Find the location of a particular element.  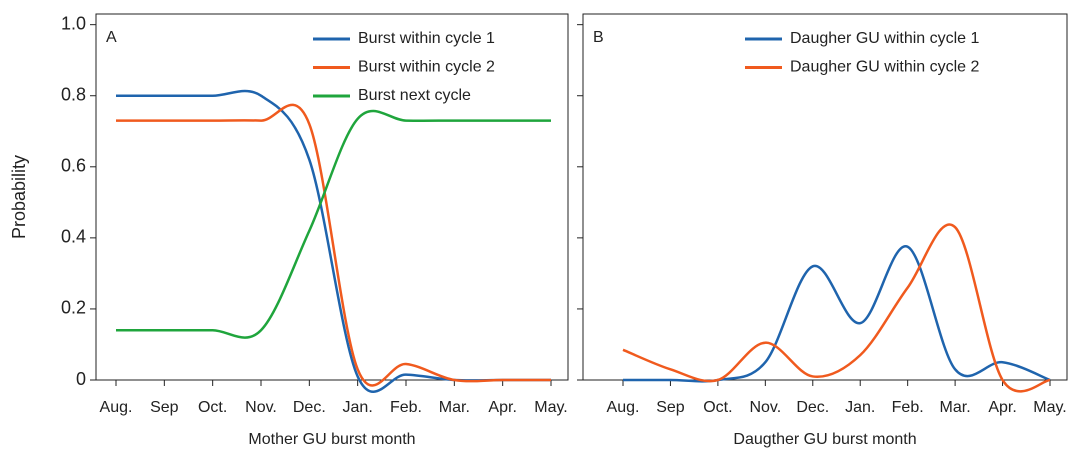

legend-label: Daugher GU within cycle 1 is located at coordinates (885, 38).